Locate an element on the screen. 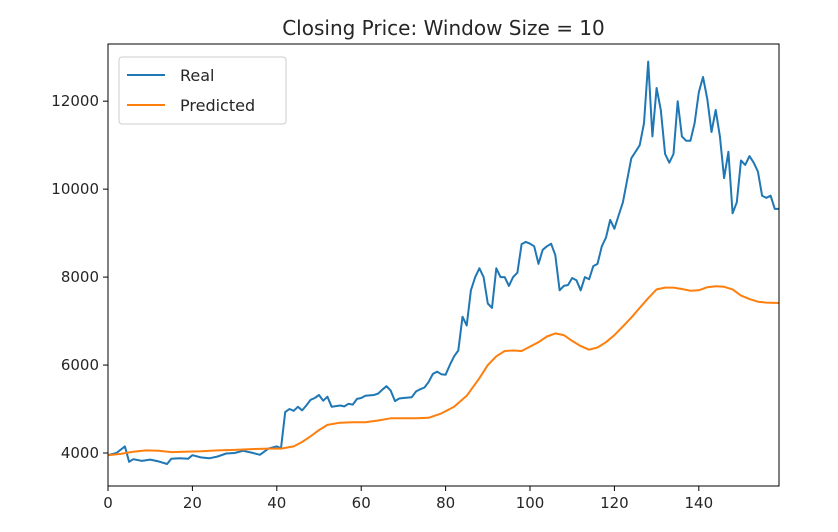  x-axis: 0 20 40 60 80 100 120 140 is located at coordinates (408, 499).